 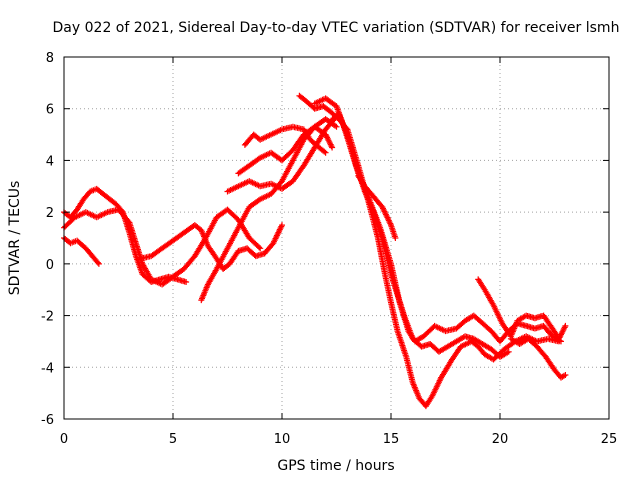 I want to click on x-tick-label: 25, so click(x=609, y=439).